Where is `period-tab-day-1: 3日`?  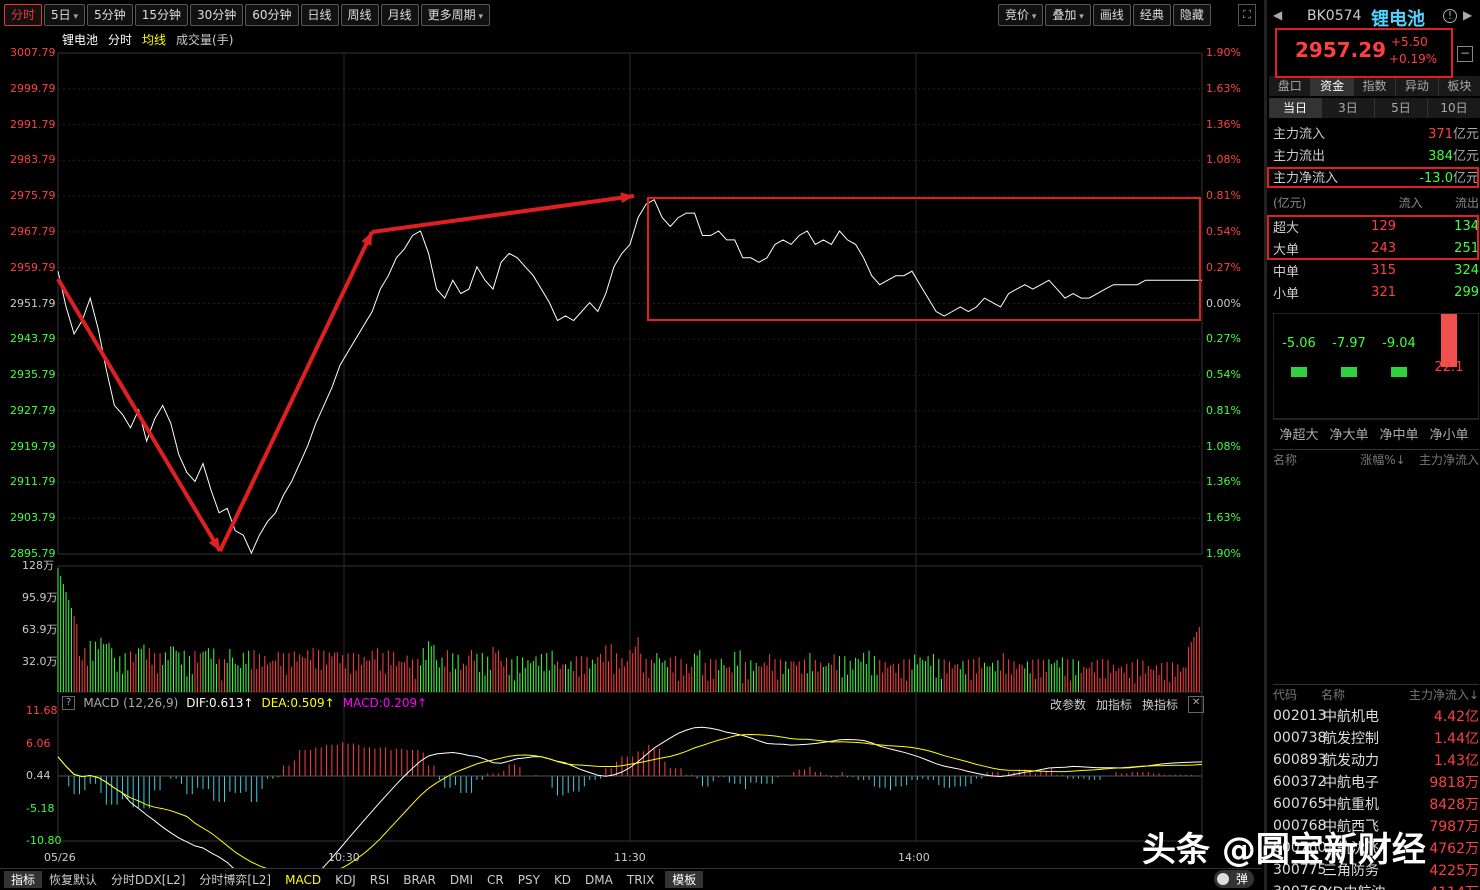
period-tab-day-1: 3日 is located at coordinates (1348, 108).